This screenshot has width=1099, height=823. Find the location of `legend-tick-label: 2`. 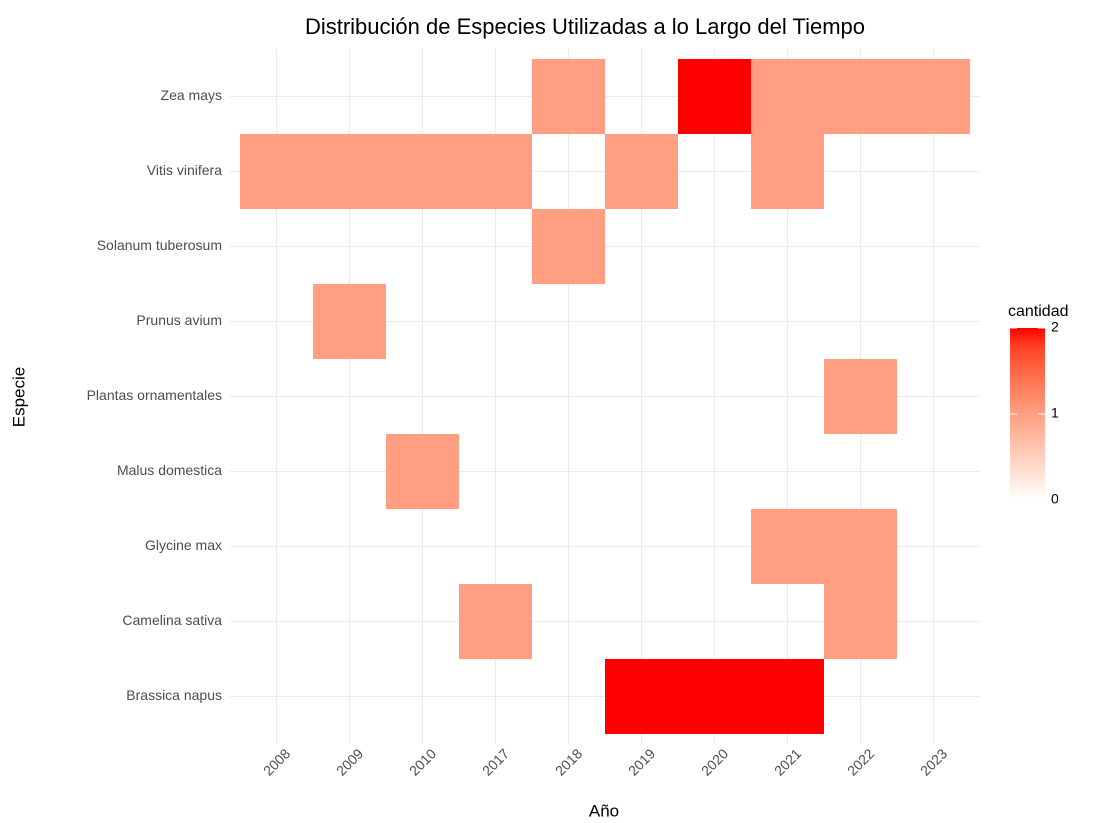

legend-tick-label: 2 is located at coordinates (1055, 327).